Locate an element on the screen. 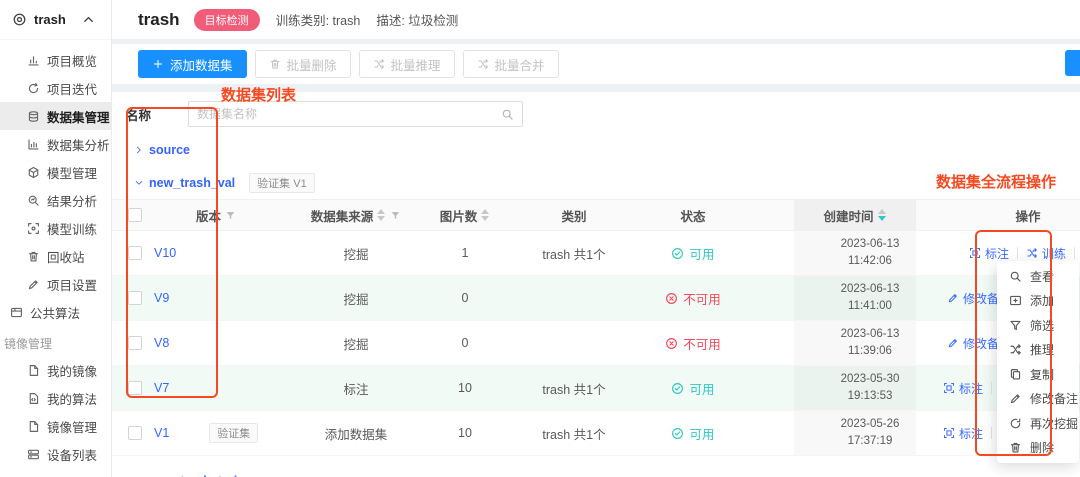 The width and height of the screenshot is (1080, 477). status-cell: 可用 is located at coordinates (719, 388).